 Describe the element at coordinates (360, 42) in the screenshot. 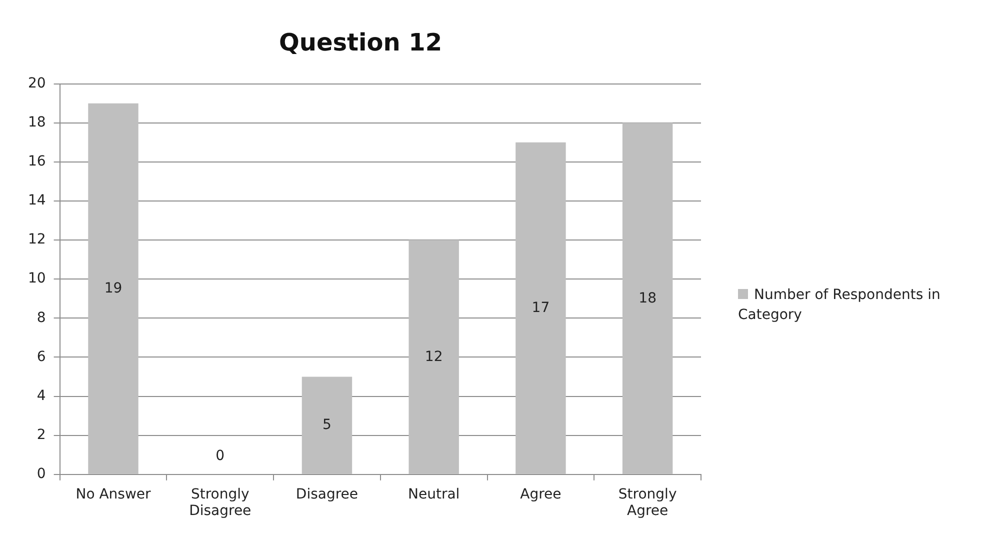

I see `chart-title: Question 12` at that location.